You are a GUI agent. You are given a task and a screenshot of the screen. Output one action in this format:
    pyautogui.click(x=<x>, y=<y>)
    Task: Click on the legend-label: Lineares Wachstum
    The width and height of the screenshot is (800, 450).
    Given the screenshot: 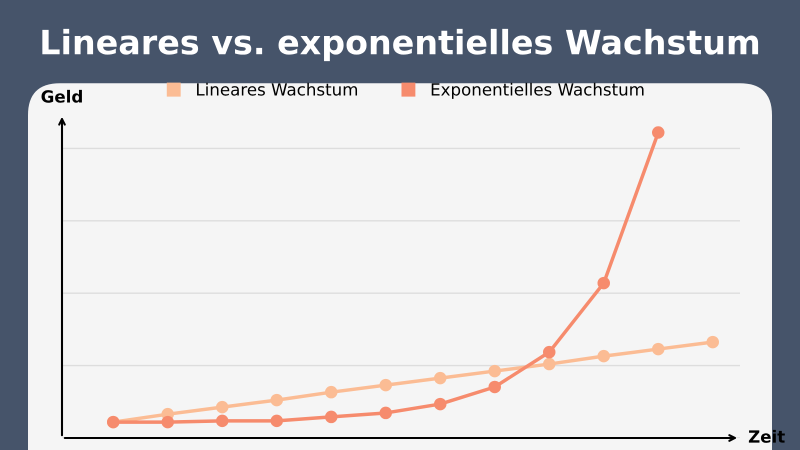 What is the action you would take?
    pyautogui.click(x=277, y=89)
    